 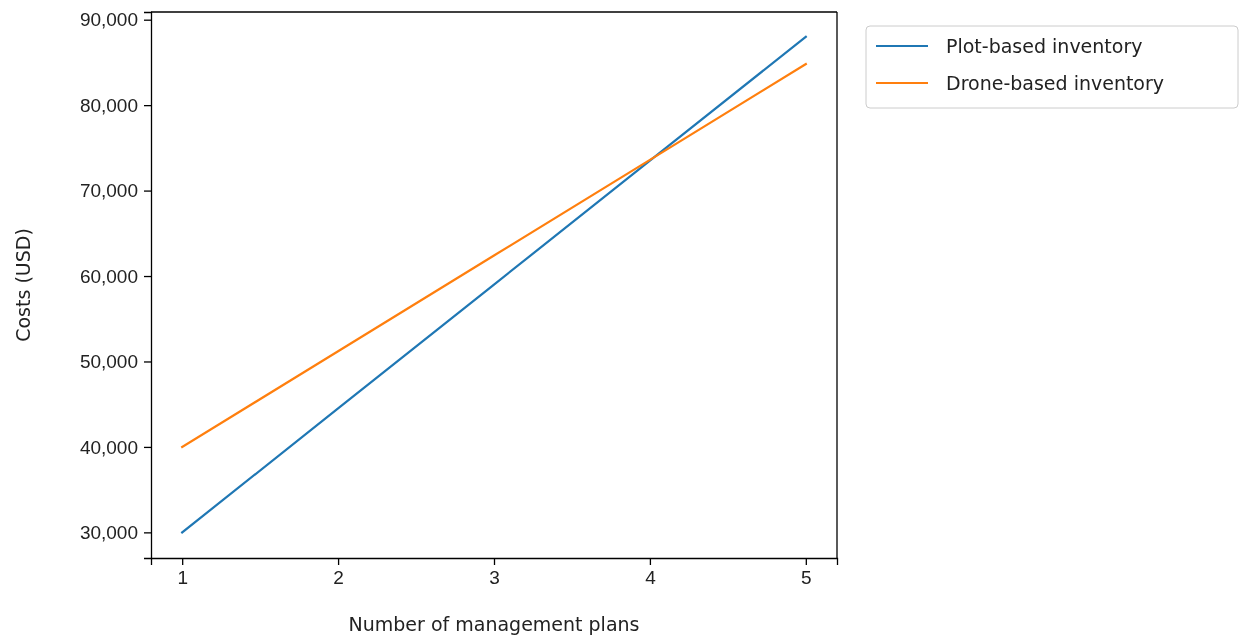 I want to click on y-tick-label: 80,000, so click(x=108, y=105).